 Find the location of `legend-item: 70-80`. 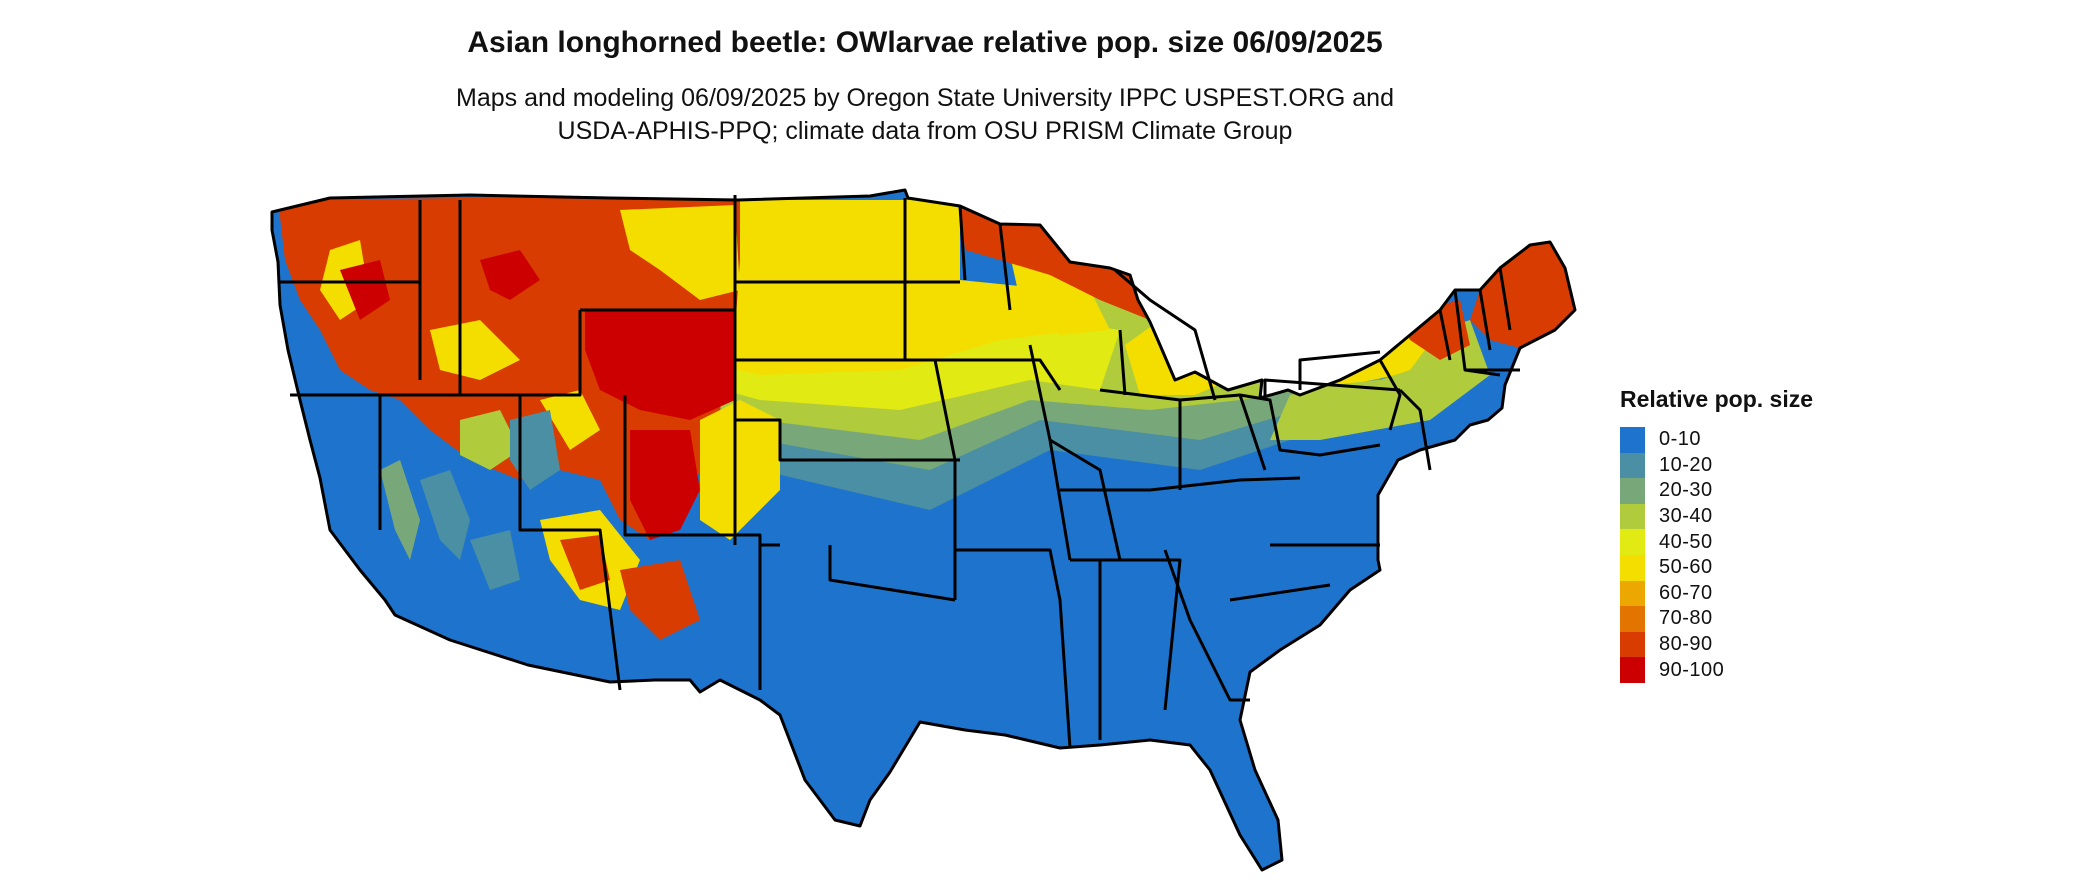

legend-item: 70-80 is located at coordinates (1716, 619).